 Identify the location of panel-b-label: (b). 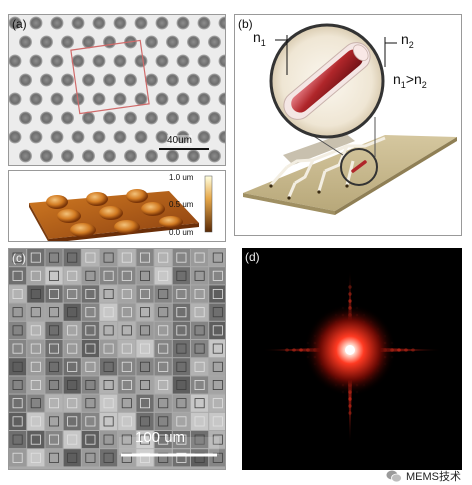
(245, 24).